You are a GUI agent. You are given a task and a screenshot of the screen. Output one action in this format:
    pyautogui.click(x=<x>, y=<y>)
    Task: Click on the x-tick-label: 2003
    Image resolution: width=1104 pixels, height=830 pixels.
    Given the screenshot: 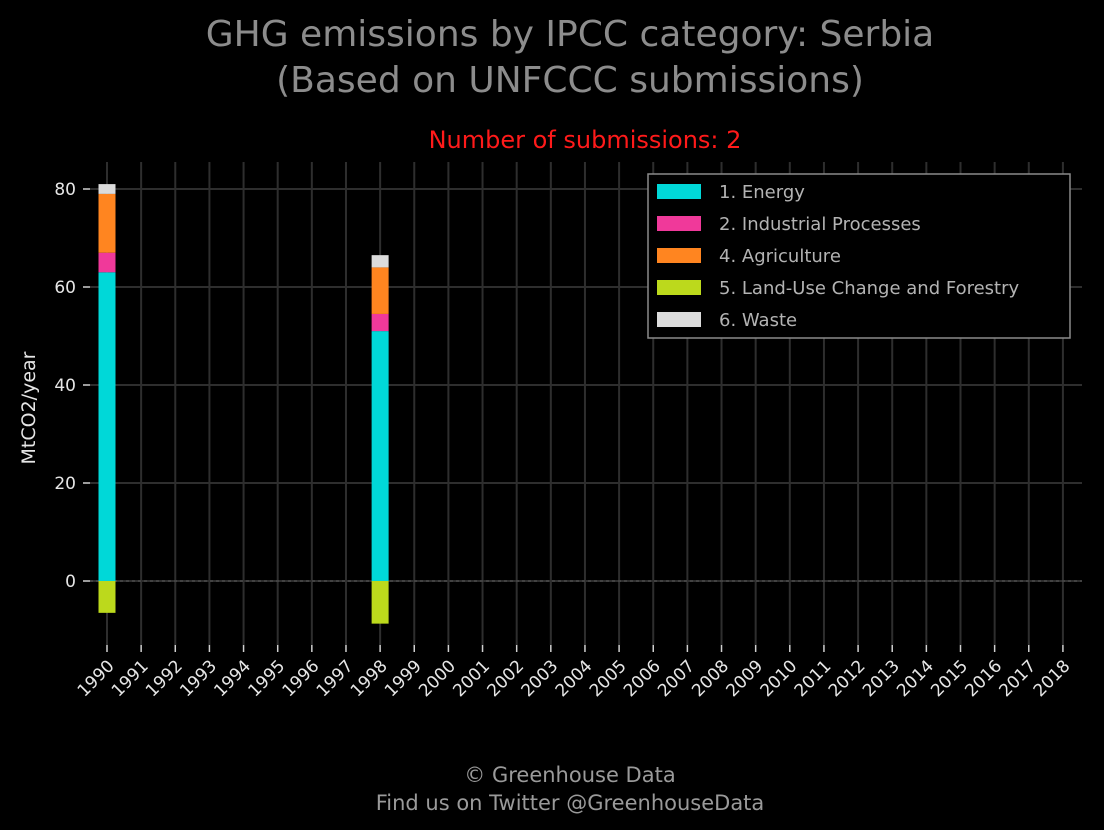 What is the action you would take?
    pyautogui.click(x=540, y=678)
    